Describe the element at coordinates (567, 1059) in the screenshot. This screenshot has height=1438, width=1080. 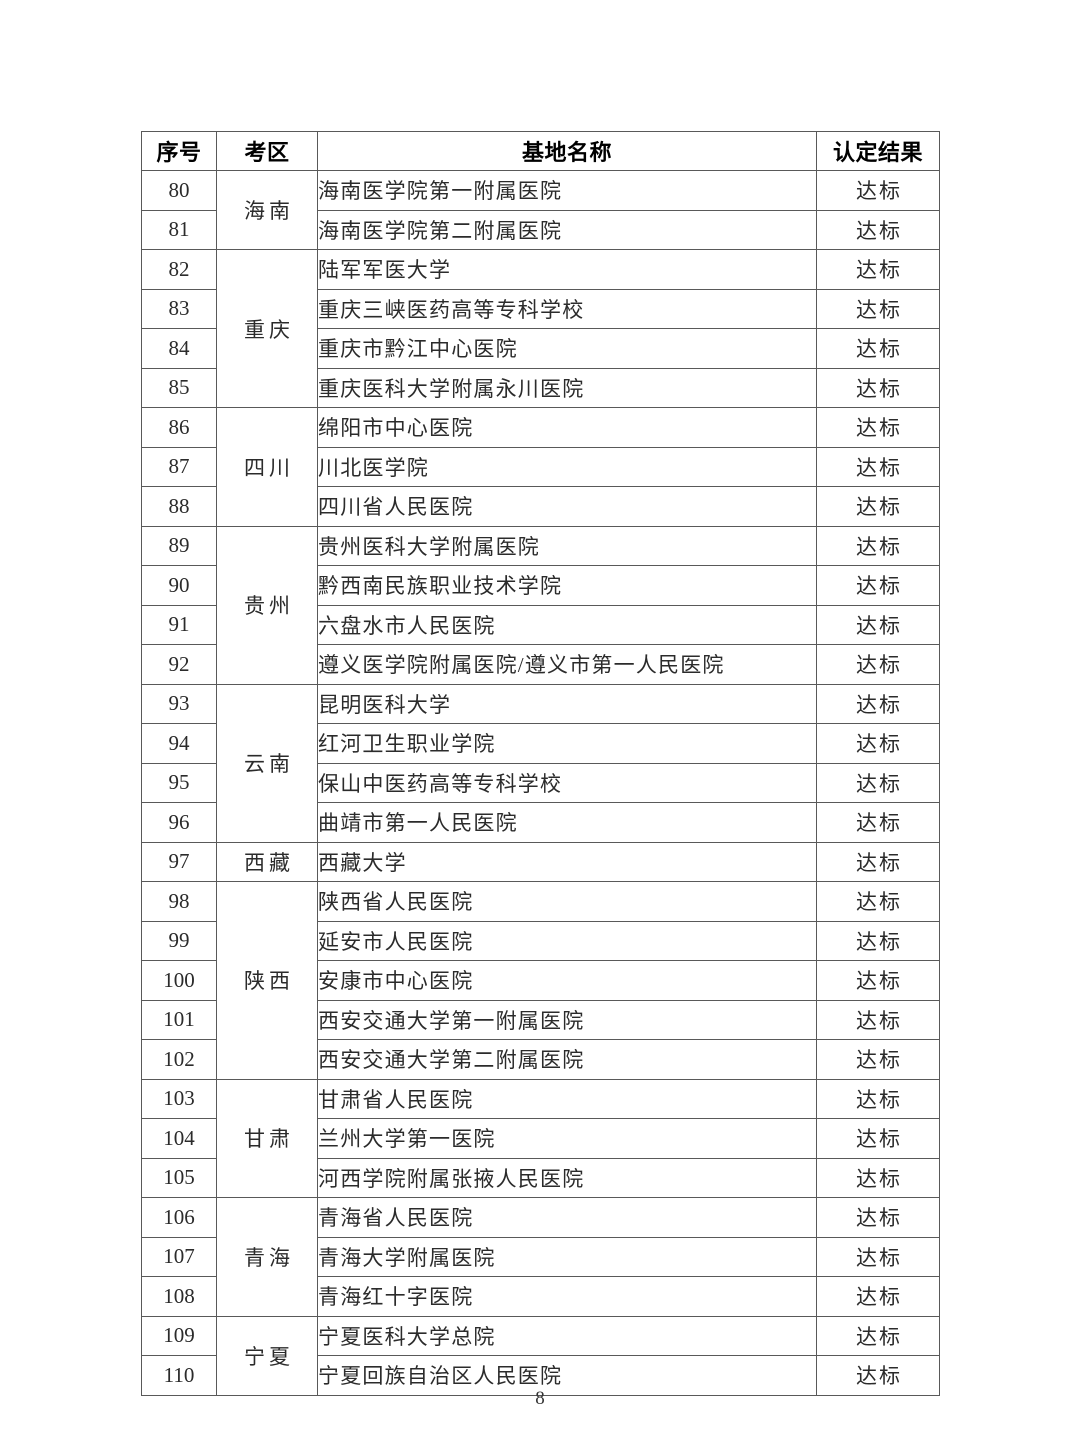
I see `cell-base-name: 西安交通大学第二附属医院` at that location.